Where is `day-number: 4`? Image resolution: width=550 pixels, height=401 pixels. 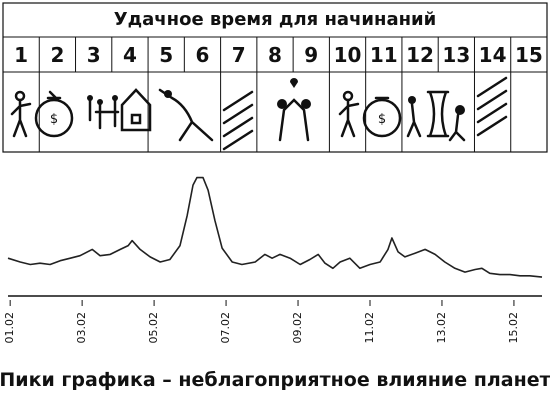
day-number: 4 is located at coordinates (130, 55).